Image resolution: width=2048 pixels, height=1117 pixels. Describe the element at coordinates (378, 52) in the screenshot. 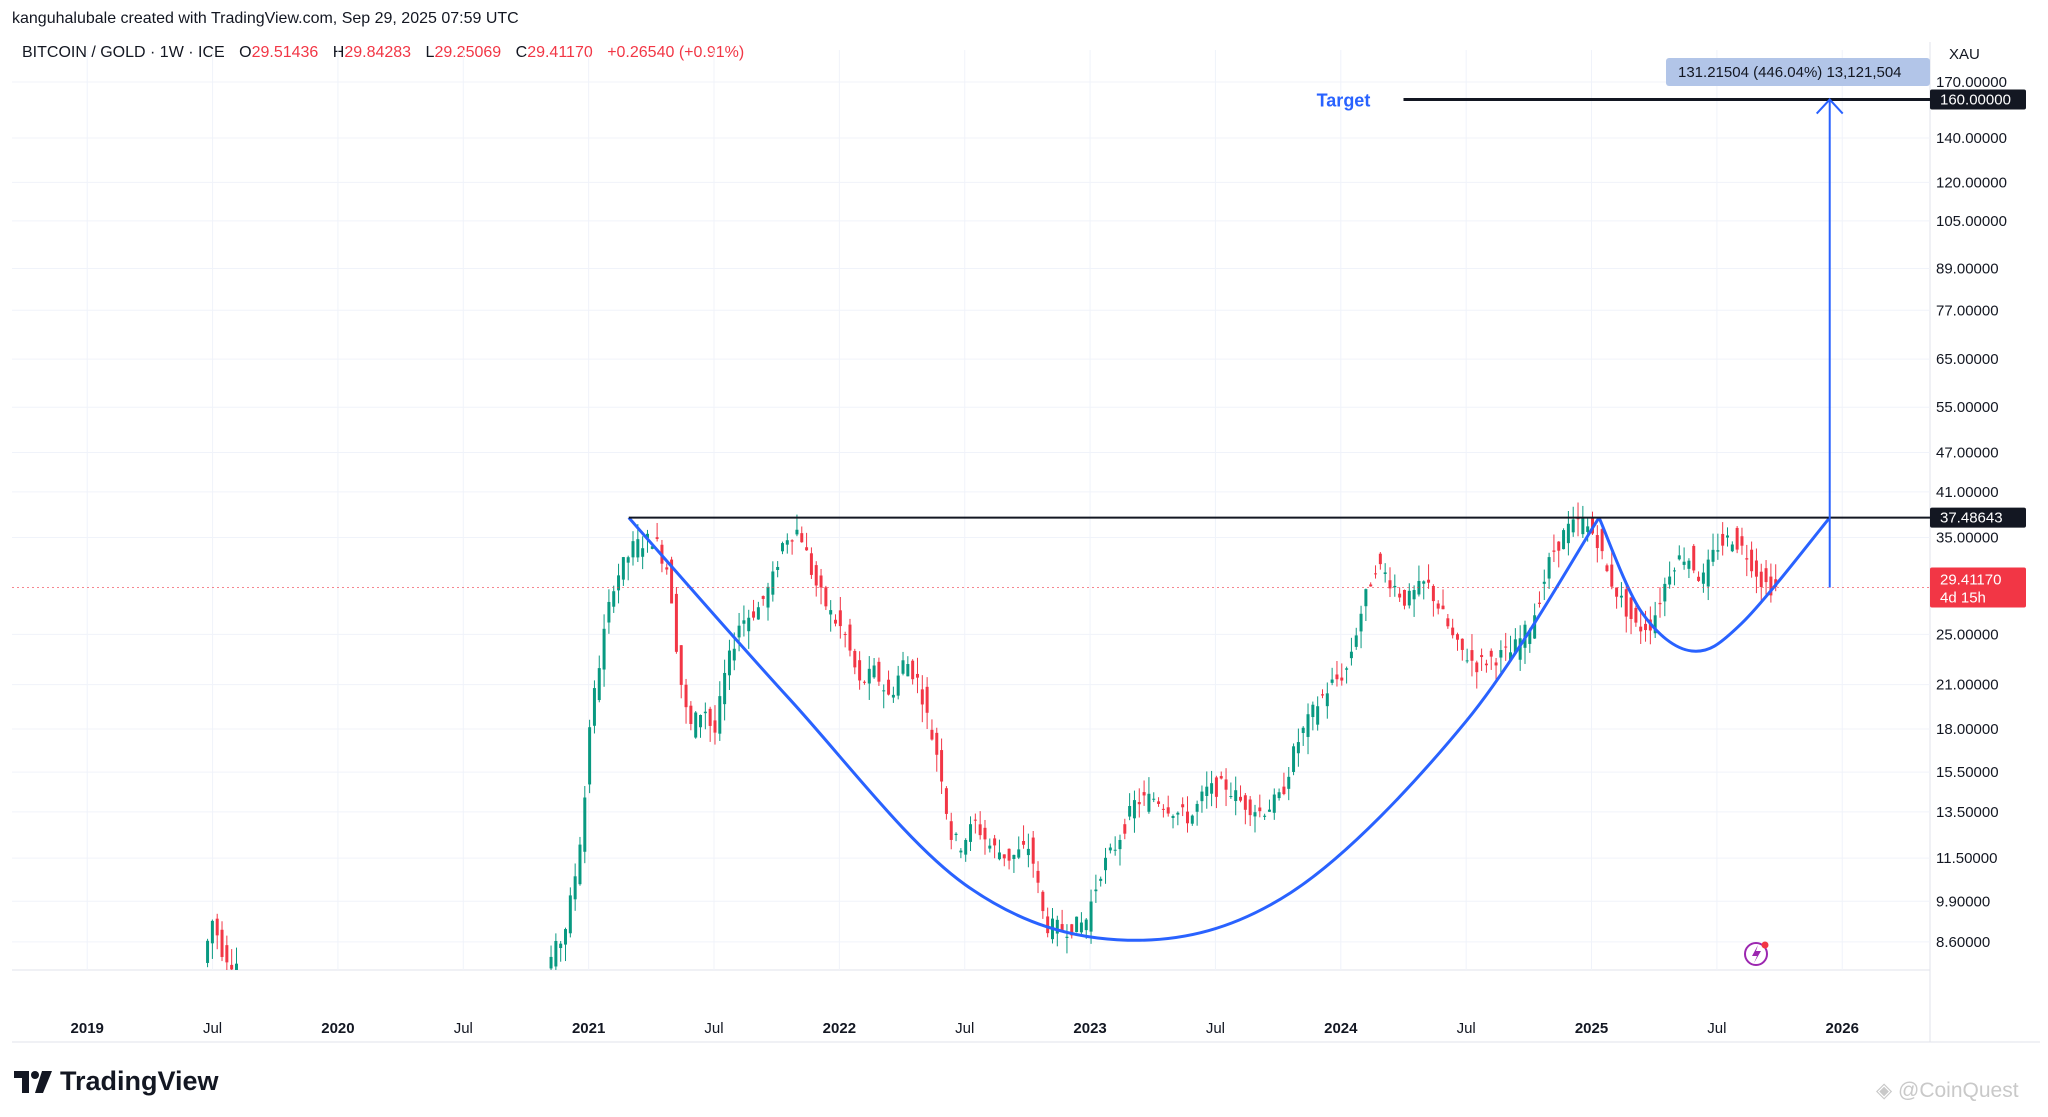

I see `high-value: 29.84283` at that location.